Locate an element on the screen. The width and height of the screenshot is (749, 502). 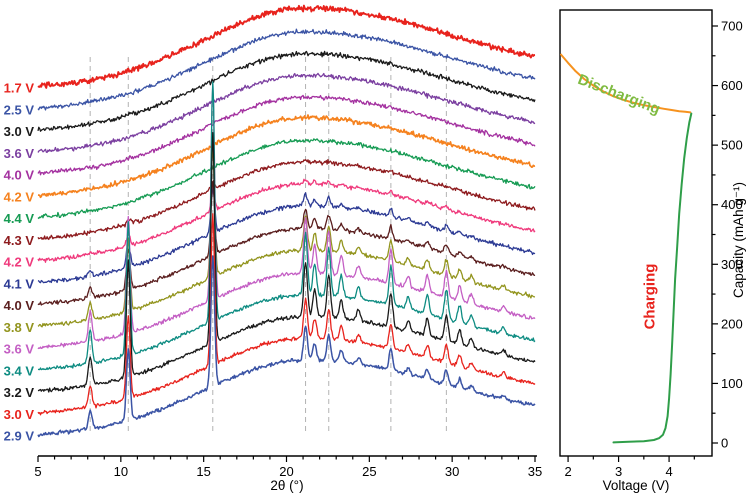
discharging-curve is located at coordinates (626, 83).